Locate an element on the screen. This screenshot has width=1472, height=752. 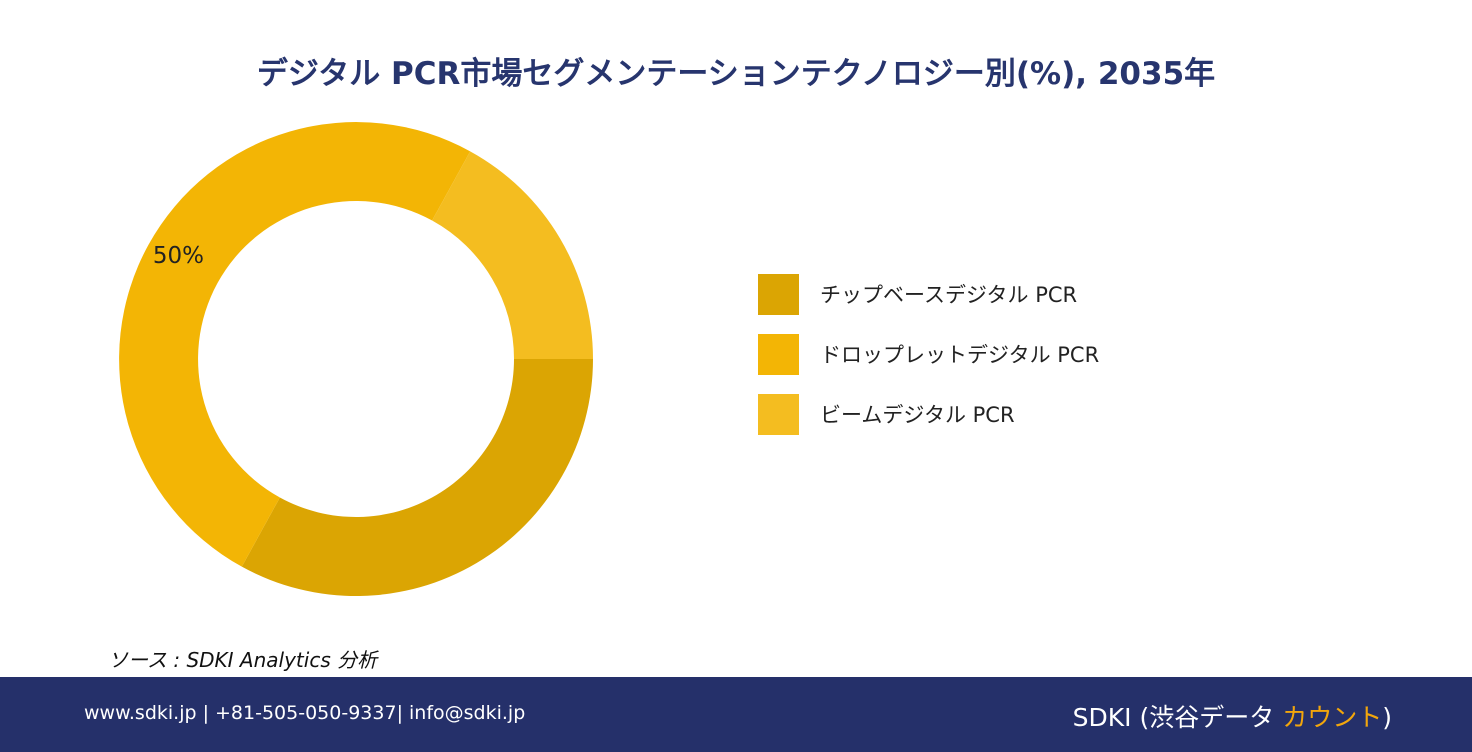
slice-data-label: 50% is located at coordinates (178, 256).